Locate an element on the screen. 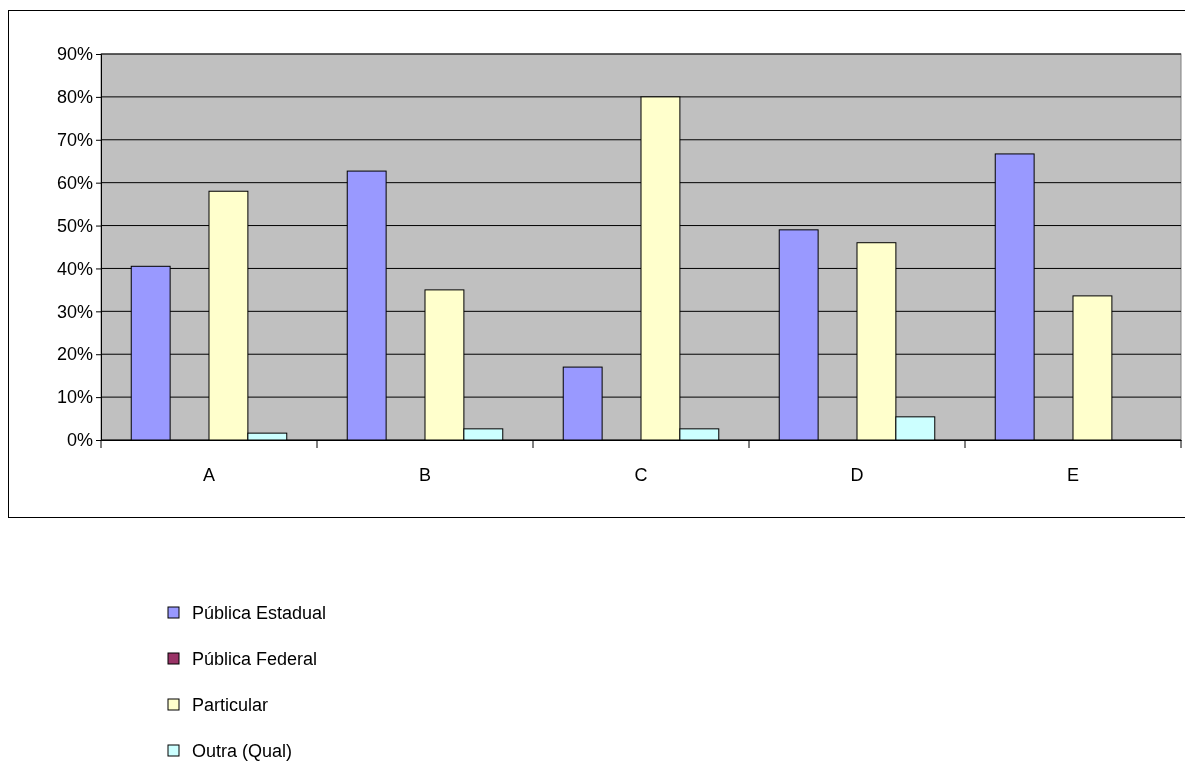 This screenshot has width=1185, height=762. legend-label: Outra (Qual) is located at coordinates (242, 751).